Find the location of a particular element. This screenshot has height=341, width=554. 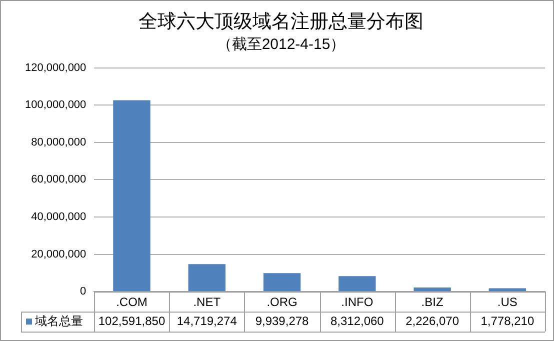

chart-title: 全球六大顶级域名注册总量分布图 is located at coordinates (281, 21).